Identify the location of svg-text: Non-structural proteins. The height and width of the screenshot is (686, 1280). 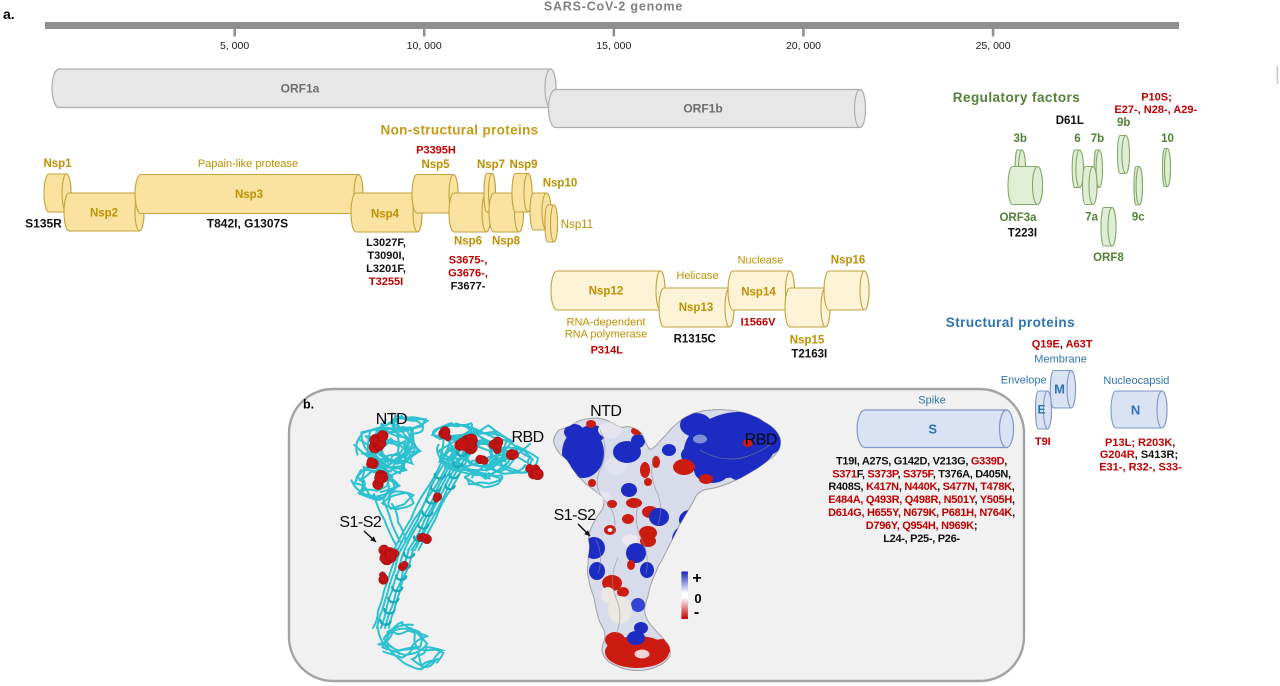
(459, 130).